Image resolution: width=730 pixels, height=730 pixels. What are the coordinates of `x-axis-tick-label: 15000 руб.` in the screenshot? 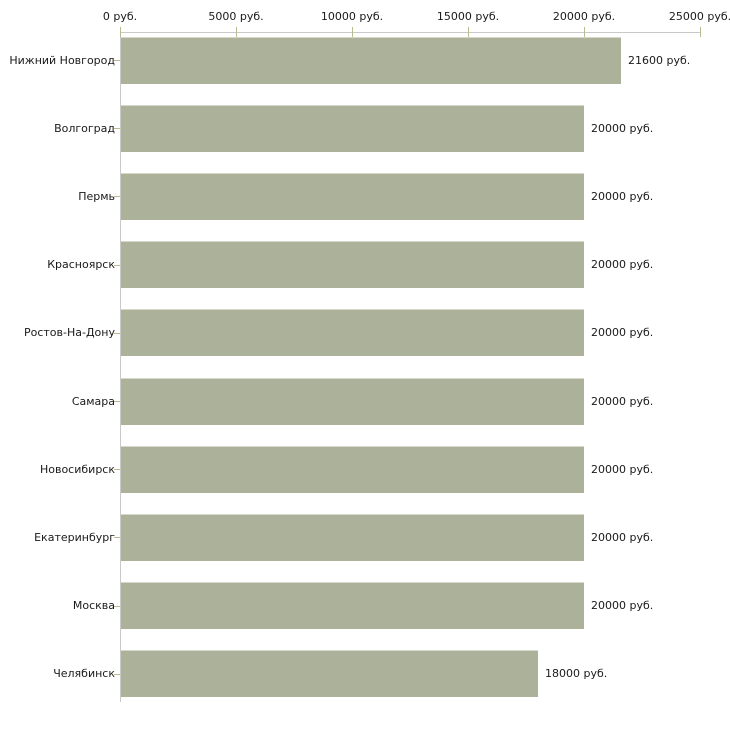 It's located at (468, 16).